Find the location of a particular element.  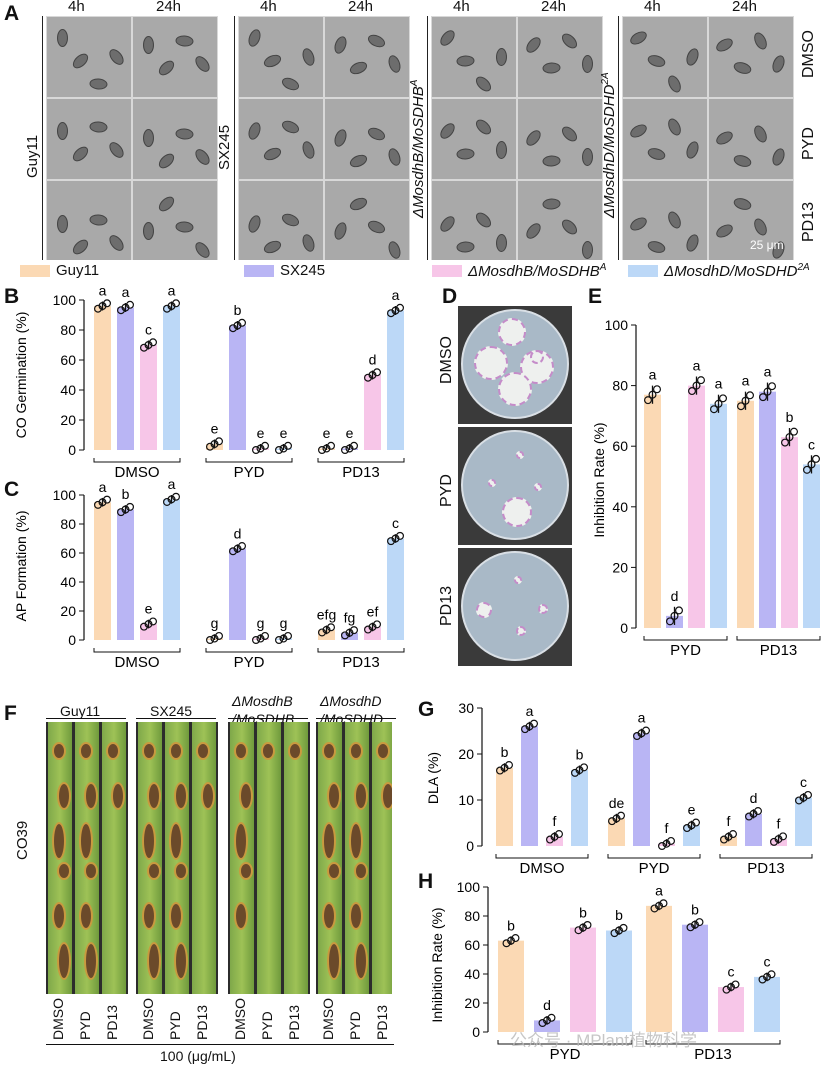

significance-letter: c is located at coordinates (148, 330).